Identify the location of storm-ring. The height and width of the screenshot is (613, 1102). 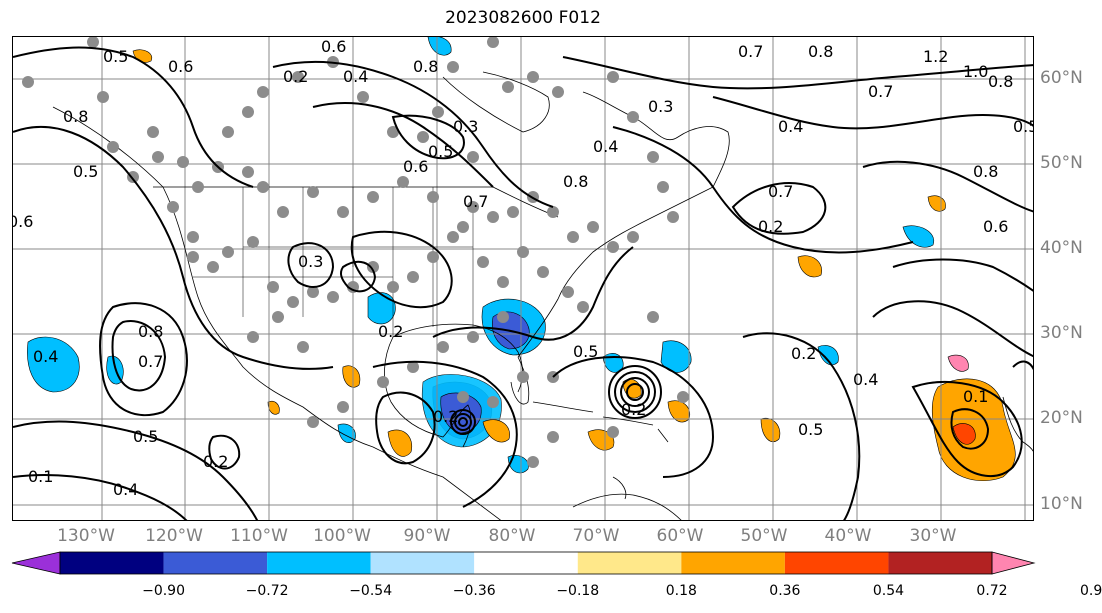
(463, 422).